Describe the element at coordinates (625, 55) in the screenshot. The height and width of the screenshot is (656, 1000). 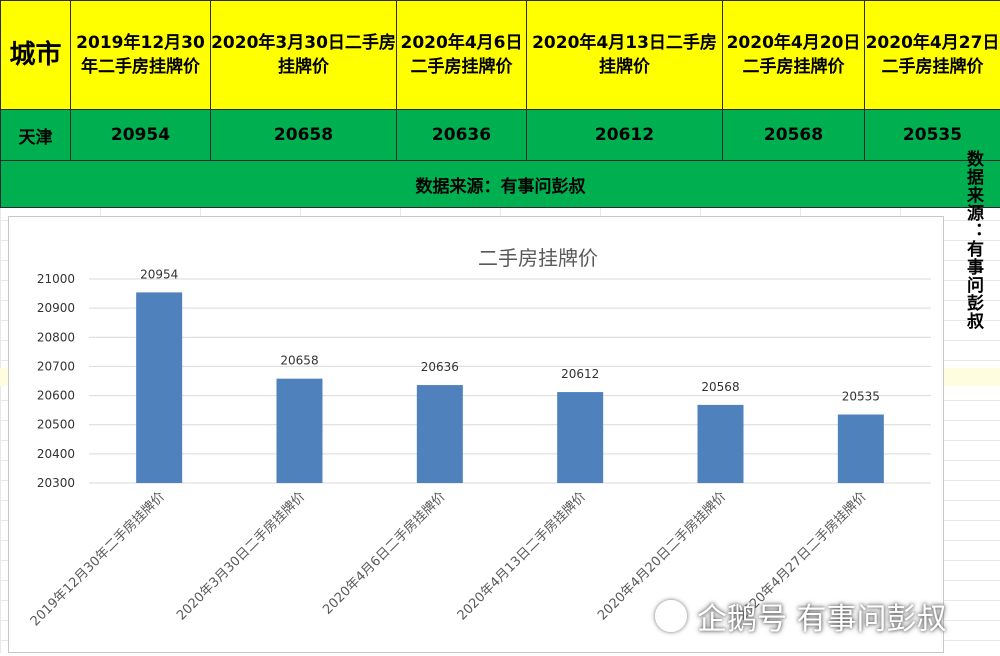
I see `date-header: 2020年4月13日二手房挂牌价` at that location.